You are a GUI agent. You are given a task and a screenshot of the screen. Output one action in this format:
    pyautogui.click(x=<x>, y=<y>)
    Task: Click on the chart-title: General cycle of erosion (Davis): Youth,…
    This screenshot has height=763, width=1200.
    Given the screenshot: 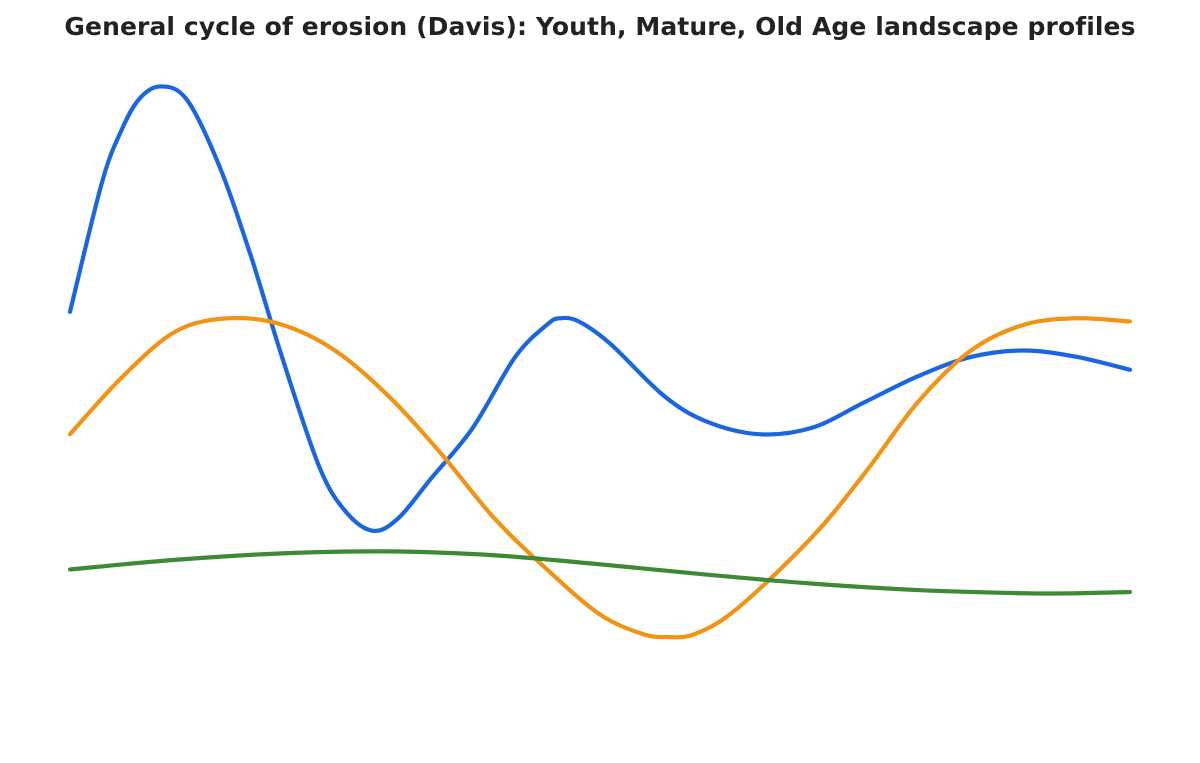 What is the action you would take?
    pyautogui.click(x=600, y=26)
    